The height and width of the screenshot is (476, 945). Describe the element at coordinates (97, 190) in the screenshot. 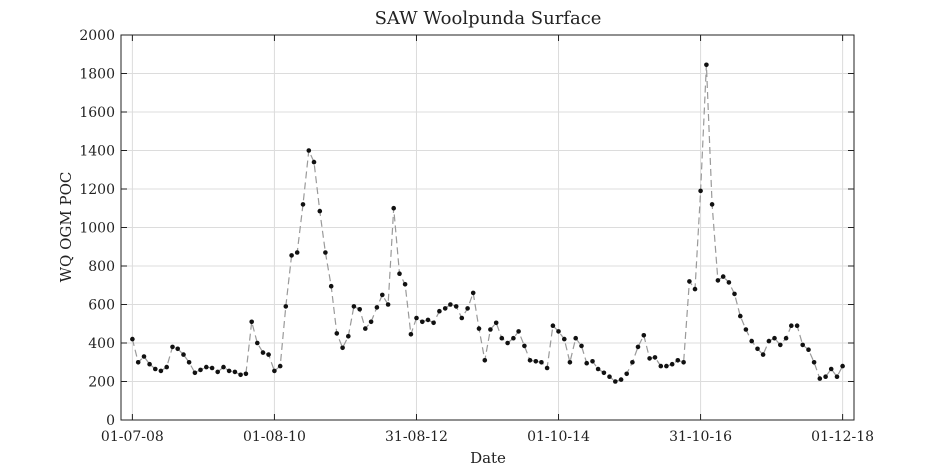

I see `y-tick-label: 1200` at that location.